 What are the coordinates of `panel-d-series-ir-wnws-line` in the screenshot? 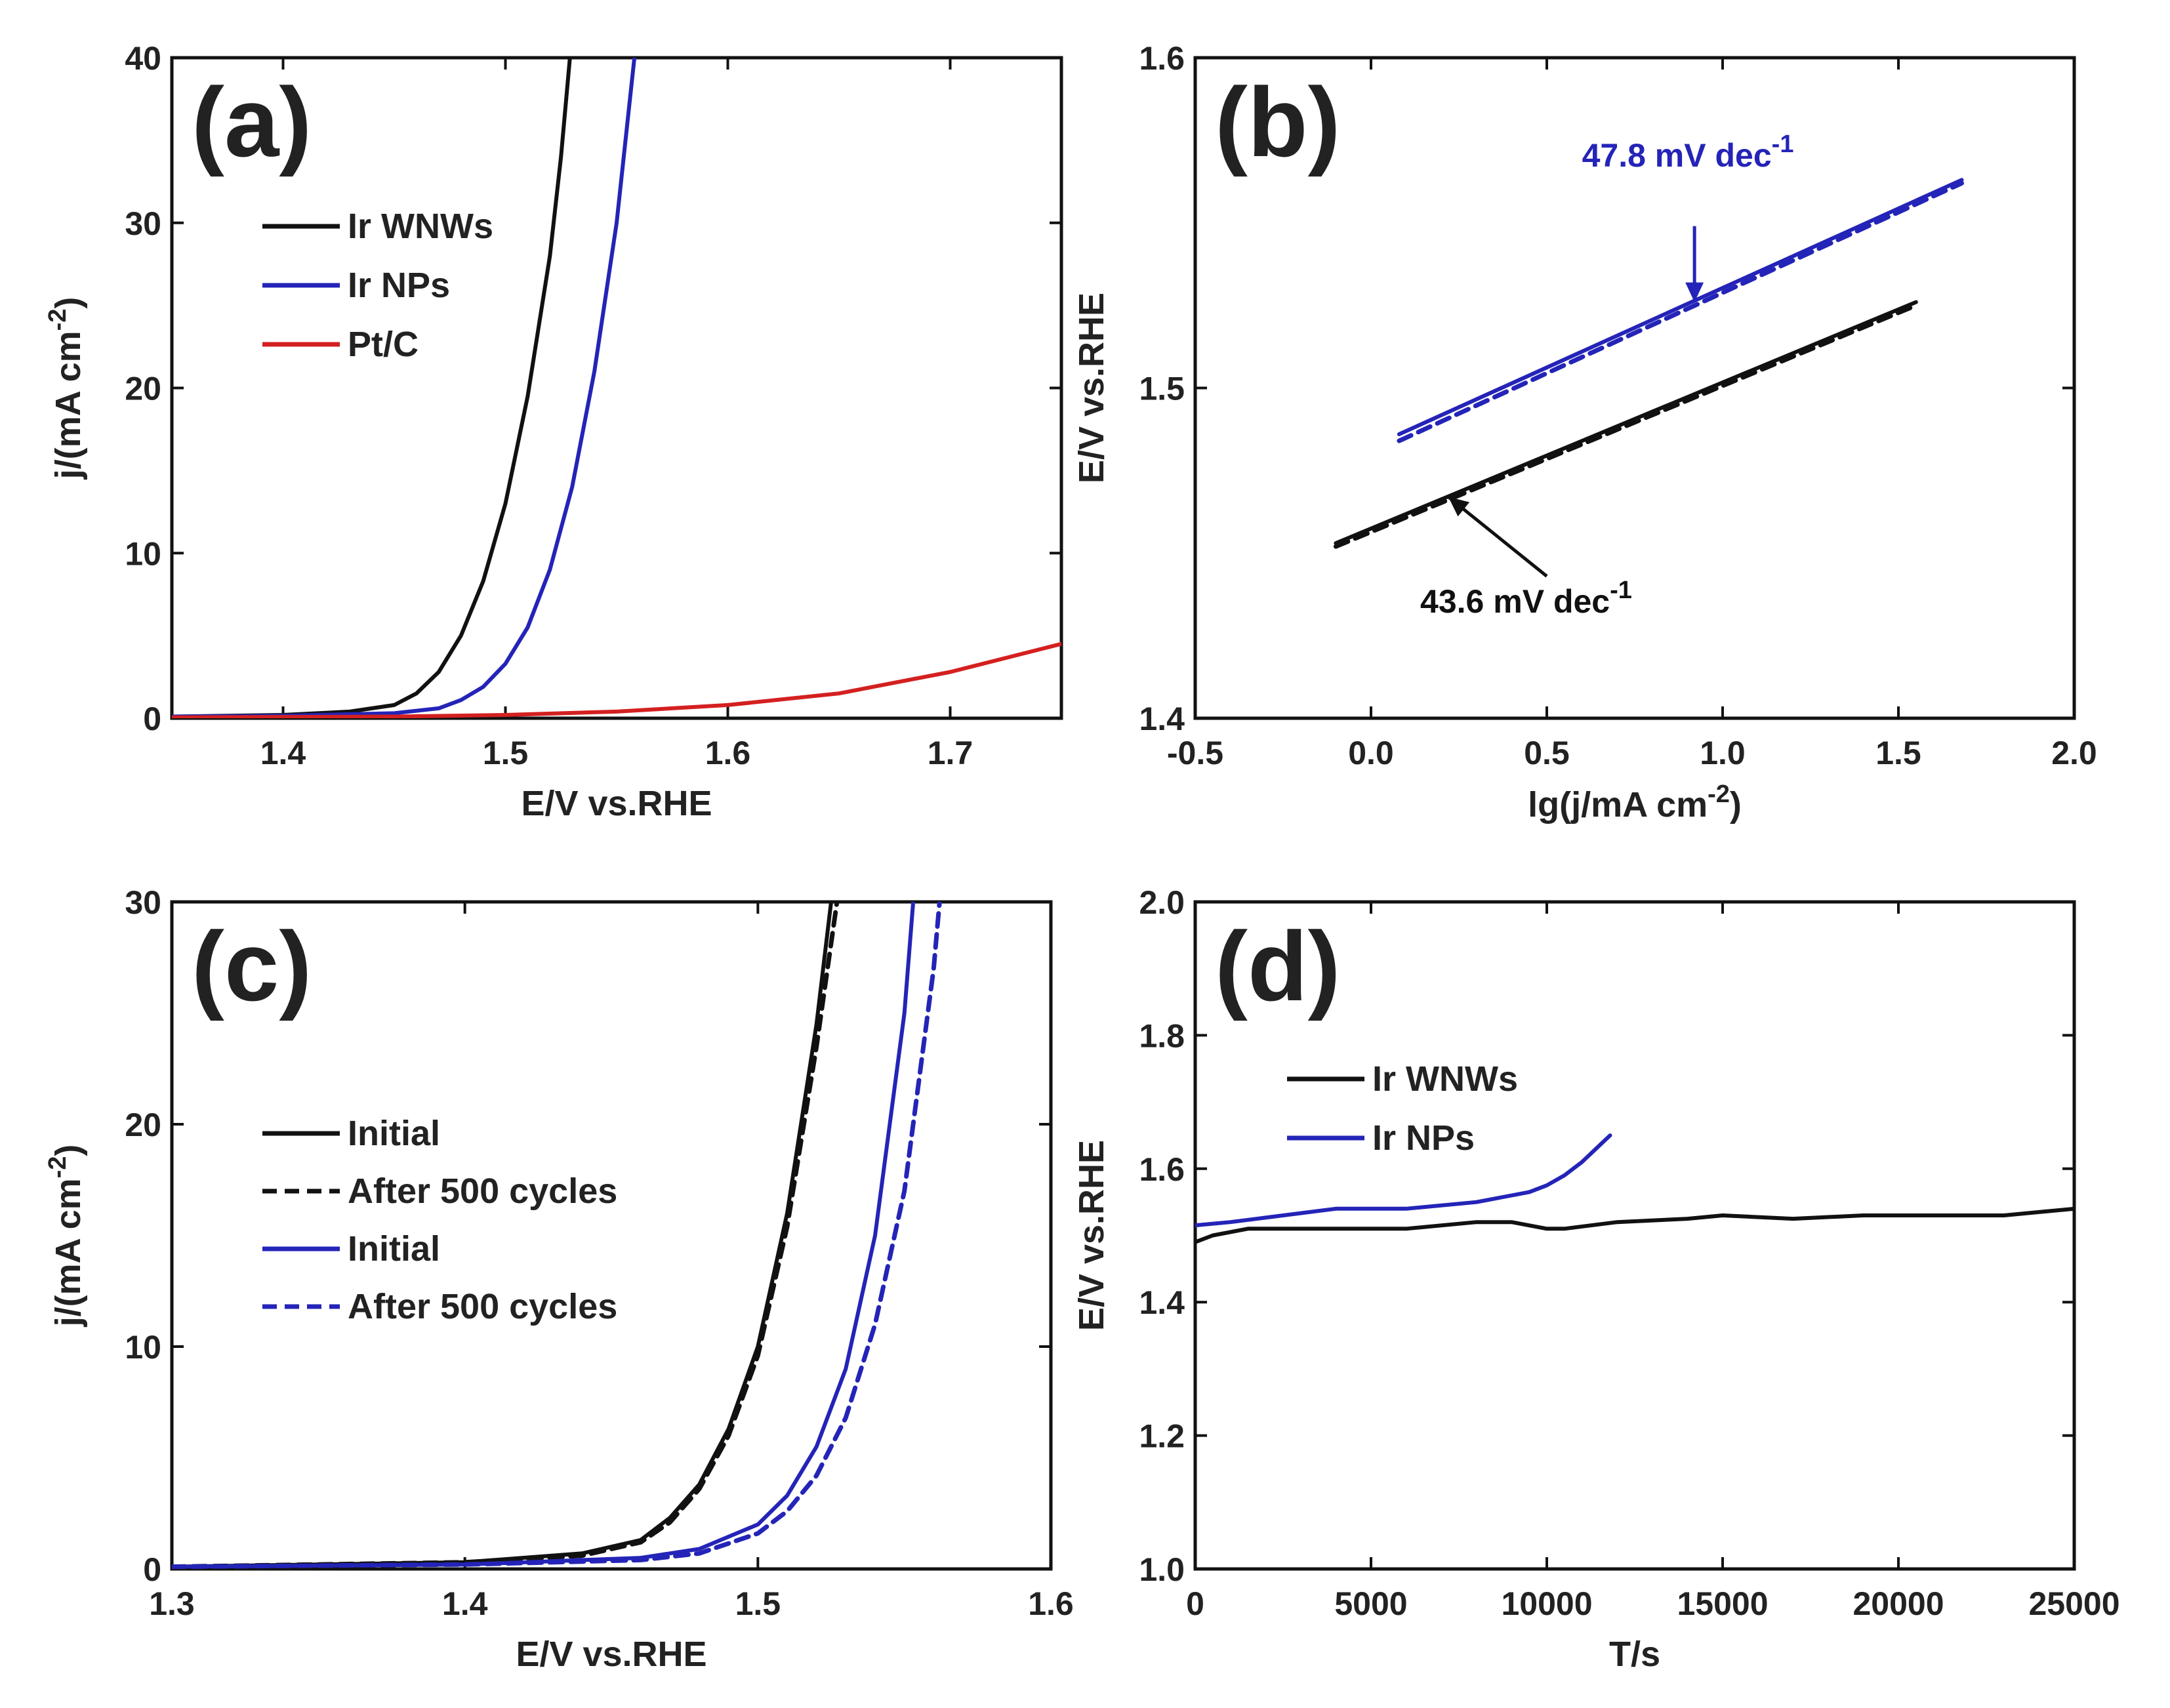 It's located at (1634, 1225).